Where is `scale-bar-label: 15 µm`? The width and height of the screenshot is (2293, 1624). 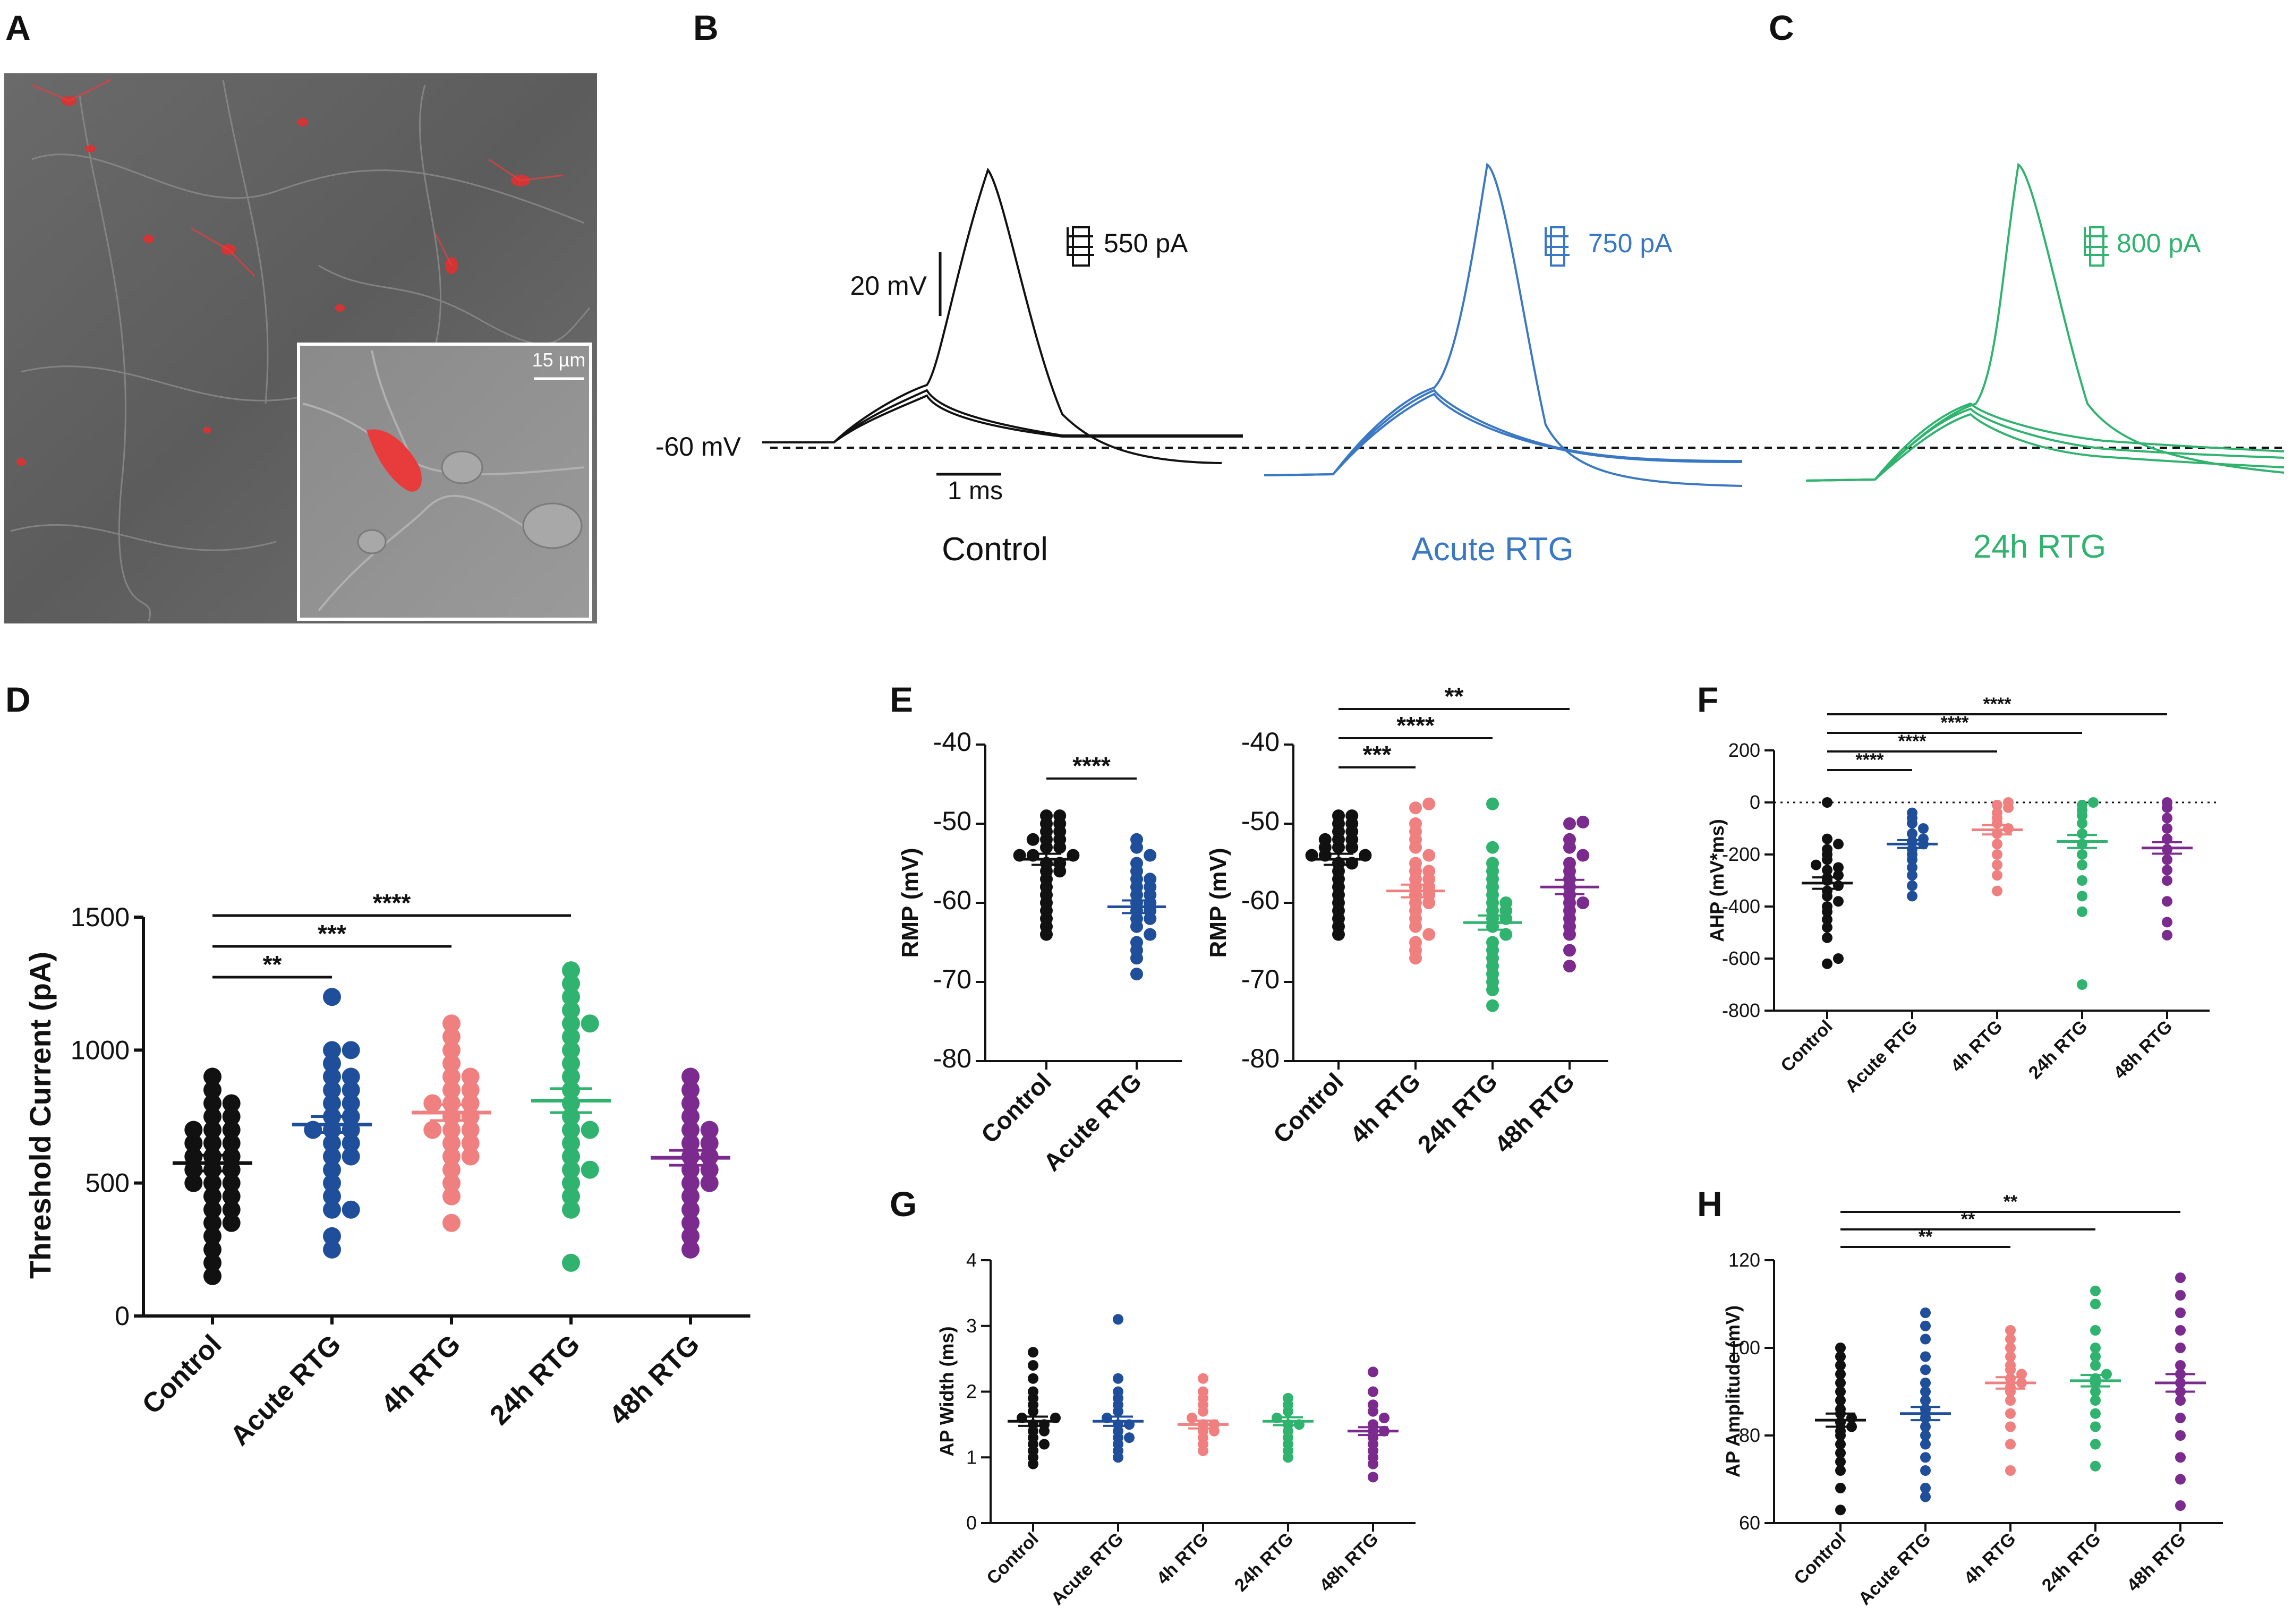 scale-bar-label: 15 µm is located at coordinates (559, 360).